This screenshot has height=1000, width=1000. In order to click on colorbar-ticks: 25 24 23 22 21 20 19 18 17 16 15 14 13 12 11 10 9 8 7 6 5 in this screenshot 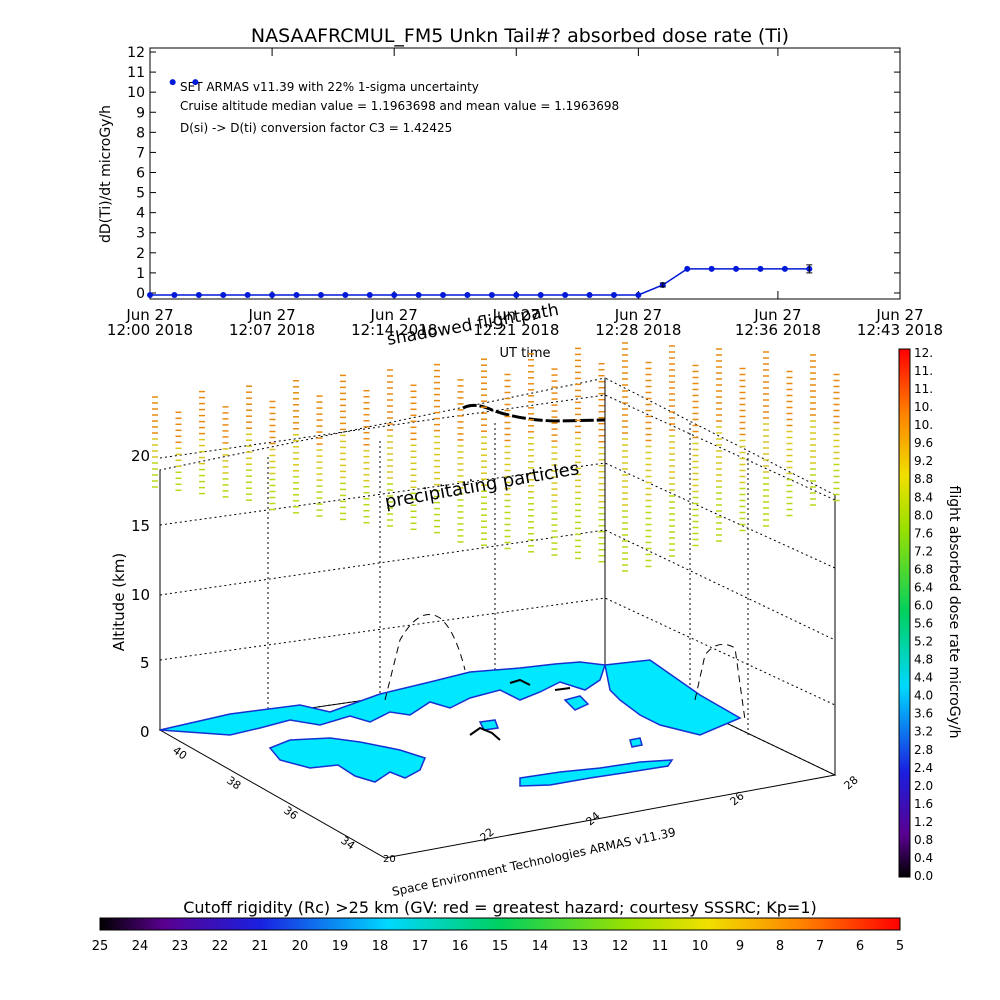, I will do `click(498, 946)`.